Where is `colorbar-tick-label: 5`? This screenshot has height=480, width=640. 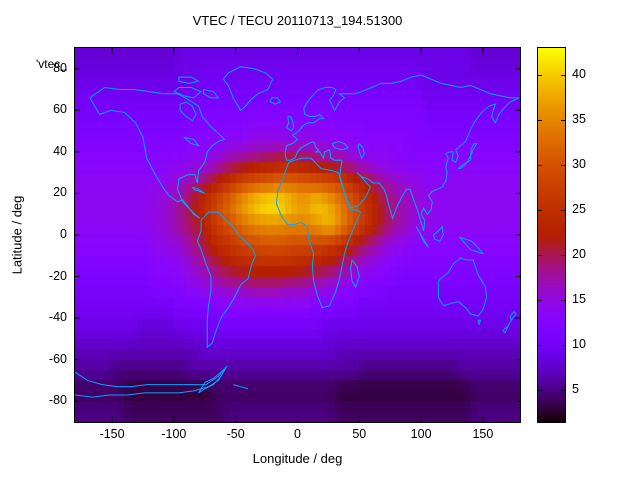
colorbar-tick-label: 5 is located at coordinates (575, 389).